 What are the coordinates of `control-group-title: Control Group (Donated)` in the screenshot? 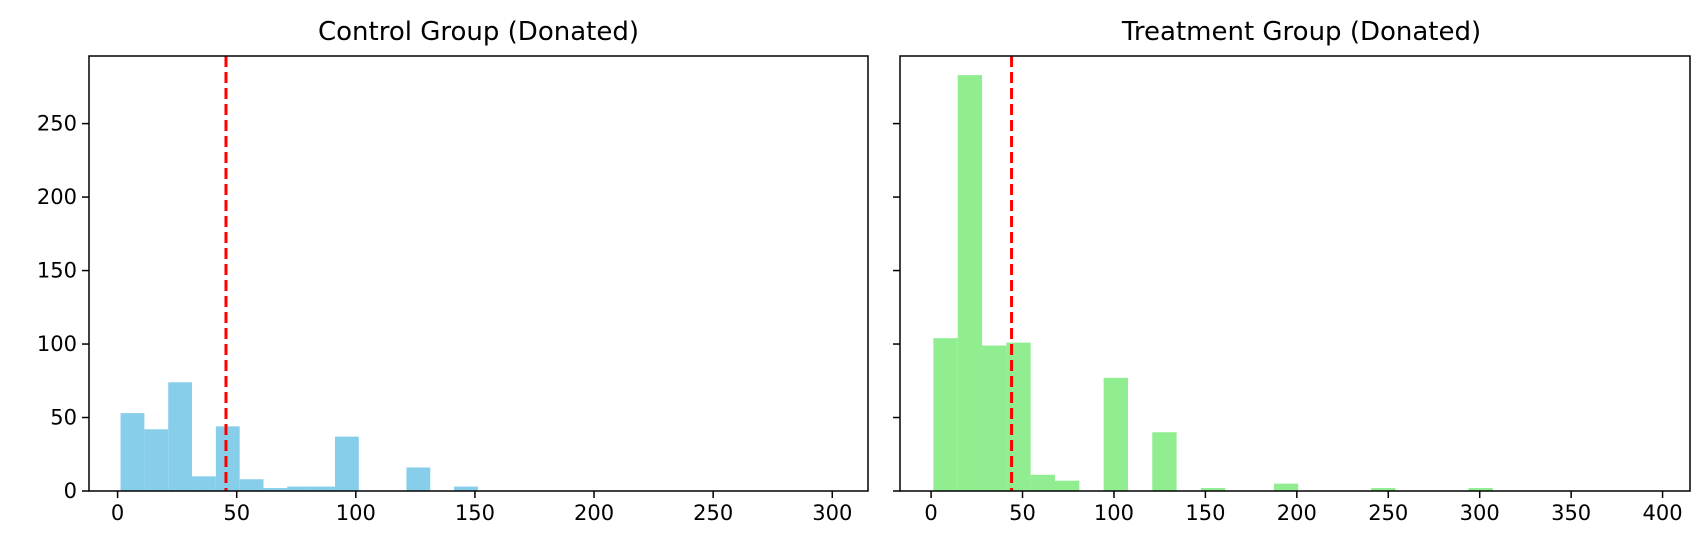 It's located at (478, 32).